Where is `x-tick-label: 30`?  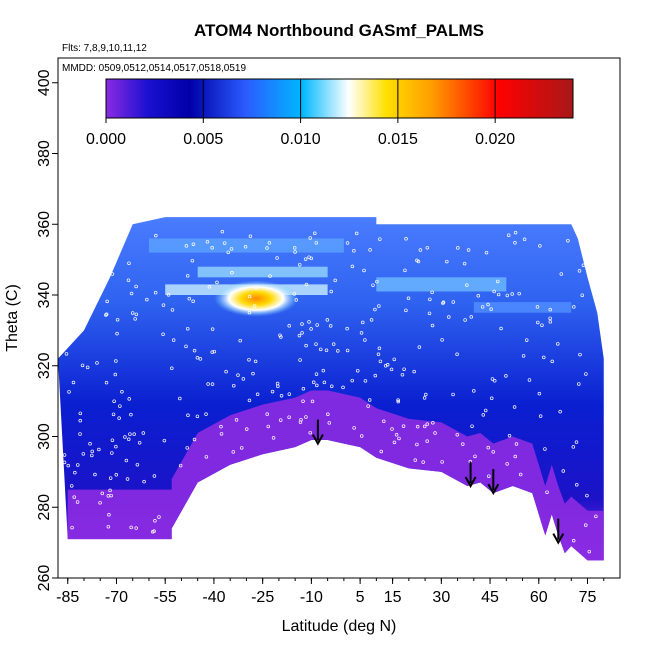 x-tick-label: 30 is located at coordinates (441, 597).